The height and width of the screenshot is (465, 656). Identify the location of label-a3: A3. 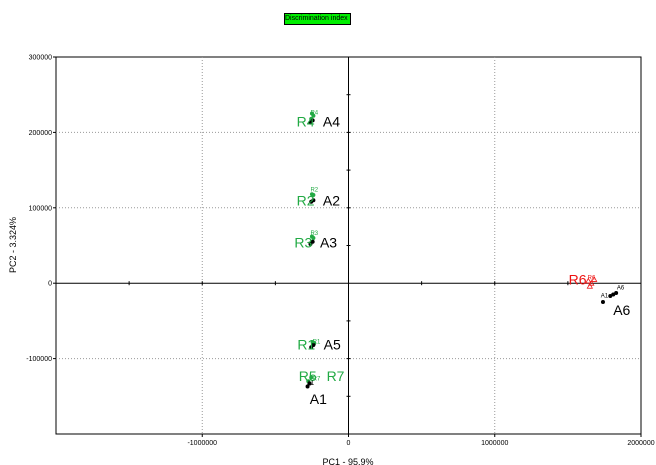
(328, 243).